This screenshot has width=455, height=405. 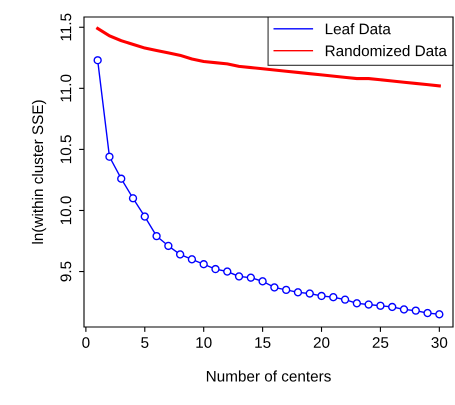 I want to click on x-axis-title: Number of centers, so click(x=268, y=376).